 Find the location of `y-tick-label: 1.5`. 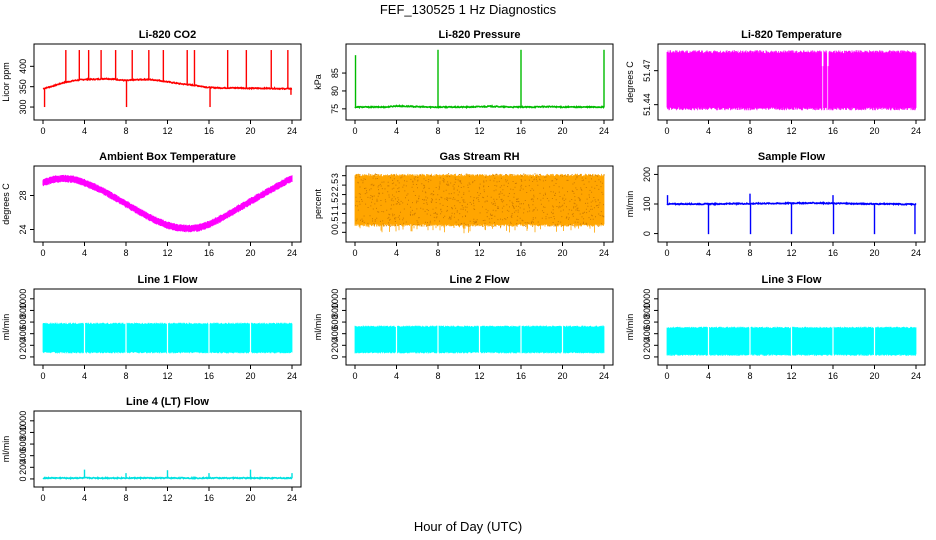

y-tick-label: 1.5 is located at coordinates (335, 204).